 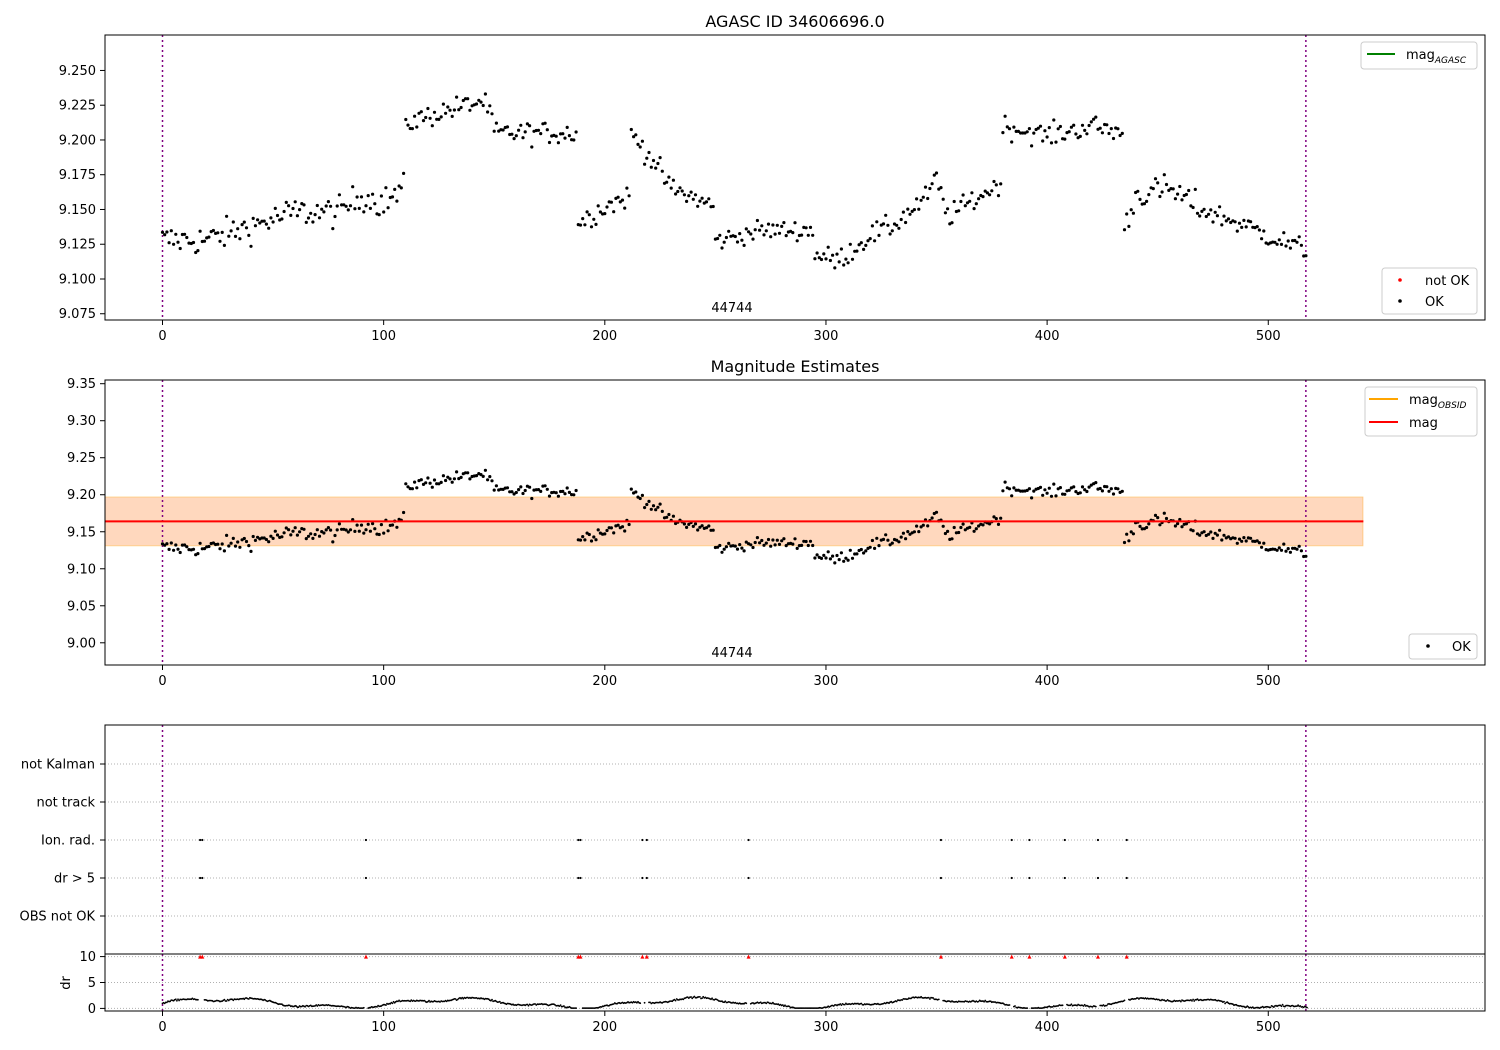 I want to click on legend-subscript: AGASC, so click(x=1450, y=61).